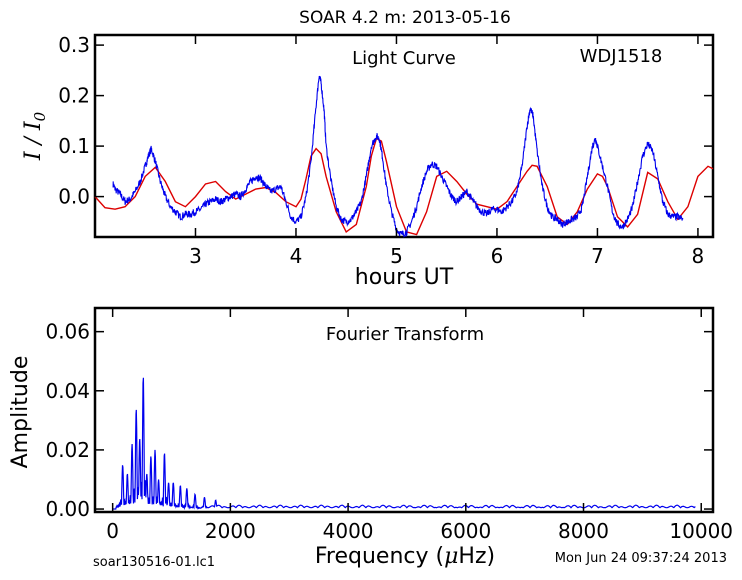 The image size is (742, 580). I want to click on light-curve-annotation: WDJ1518, so click(621, 56).